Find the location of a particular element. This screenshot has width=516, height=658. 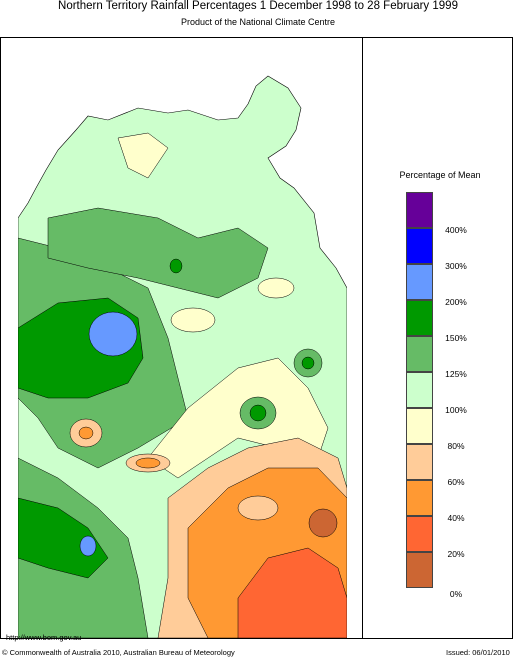

zone-80-north-small is located at coordinates (276, 288).